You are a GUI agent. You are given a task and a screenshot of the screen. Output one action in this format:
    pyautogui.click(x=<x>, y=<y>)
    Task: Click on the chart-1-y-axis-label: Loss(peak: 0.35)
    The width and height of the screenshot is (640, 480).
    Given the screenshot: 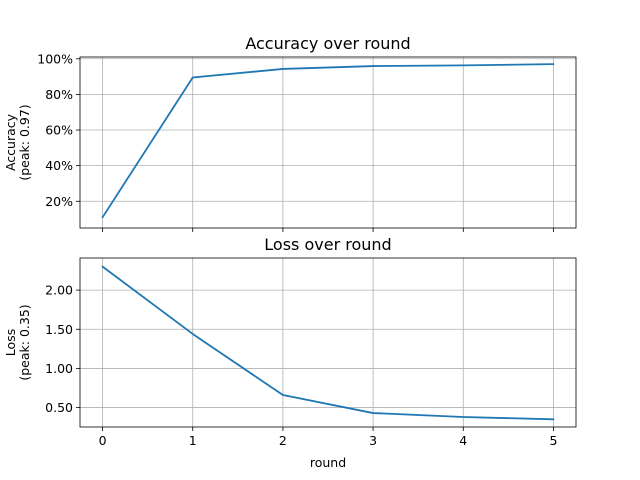 What is the action you would take?
    pyautogui.click(x=17, y=342)
    